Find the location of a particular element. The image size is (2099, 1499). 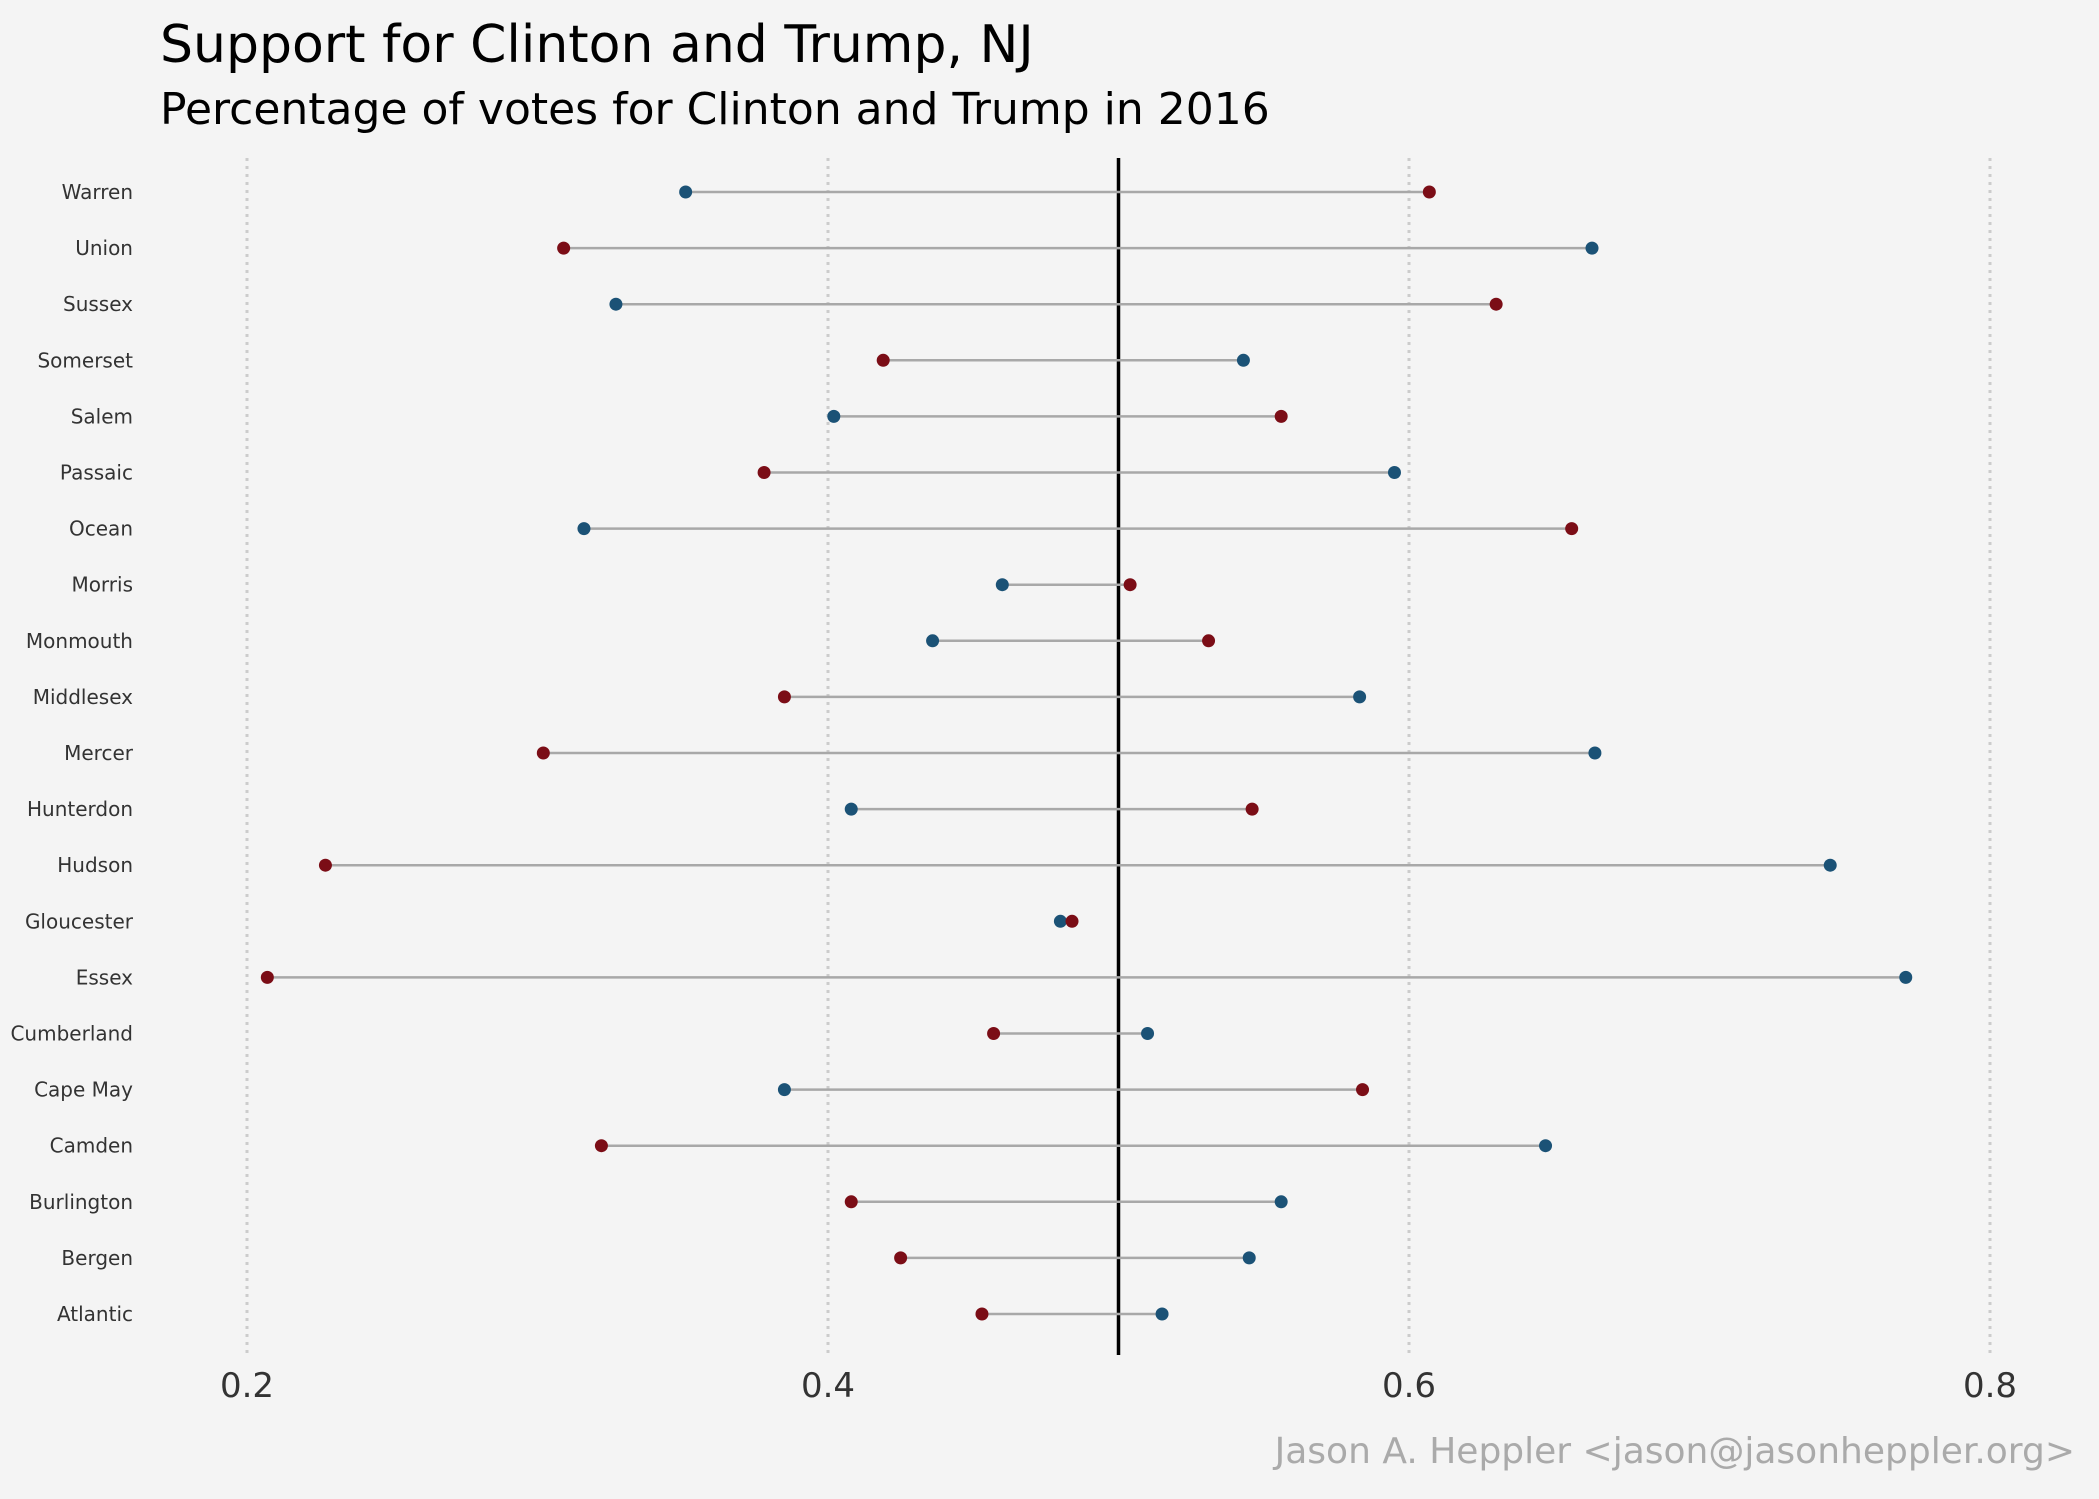

y-label-union: Union is located at coordinates (104, 248).